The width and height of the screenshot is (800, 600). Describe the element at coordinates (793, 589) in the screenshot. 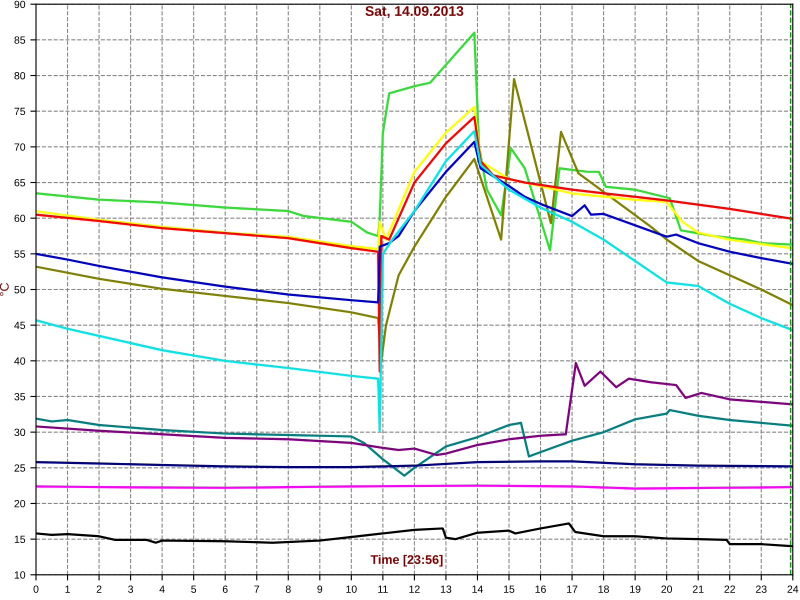

I see `x-tick-label: 24` at that location.